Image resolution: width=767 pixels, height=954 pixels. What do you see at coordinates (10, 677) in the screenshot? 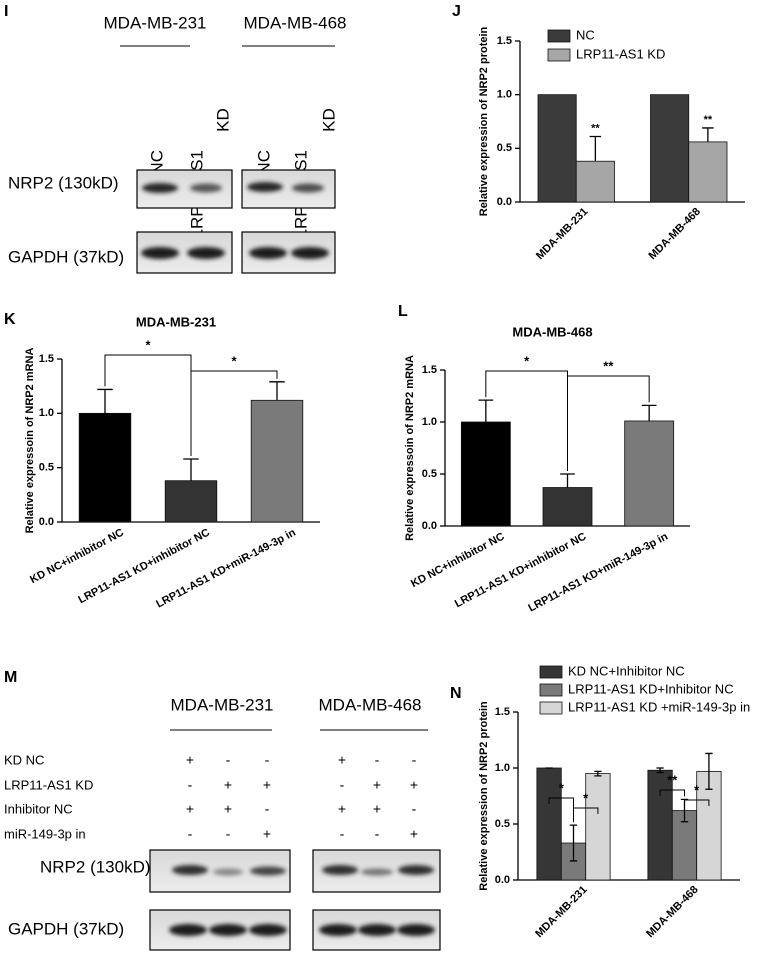
I see `panel-letter: M` at bounding box center [10, 677].